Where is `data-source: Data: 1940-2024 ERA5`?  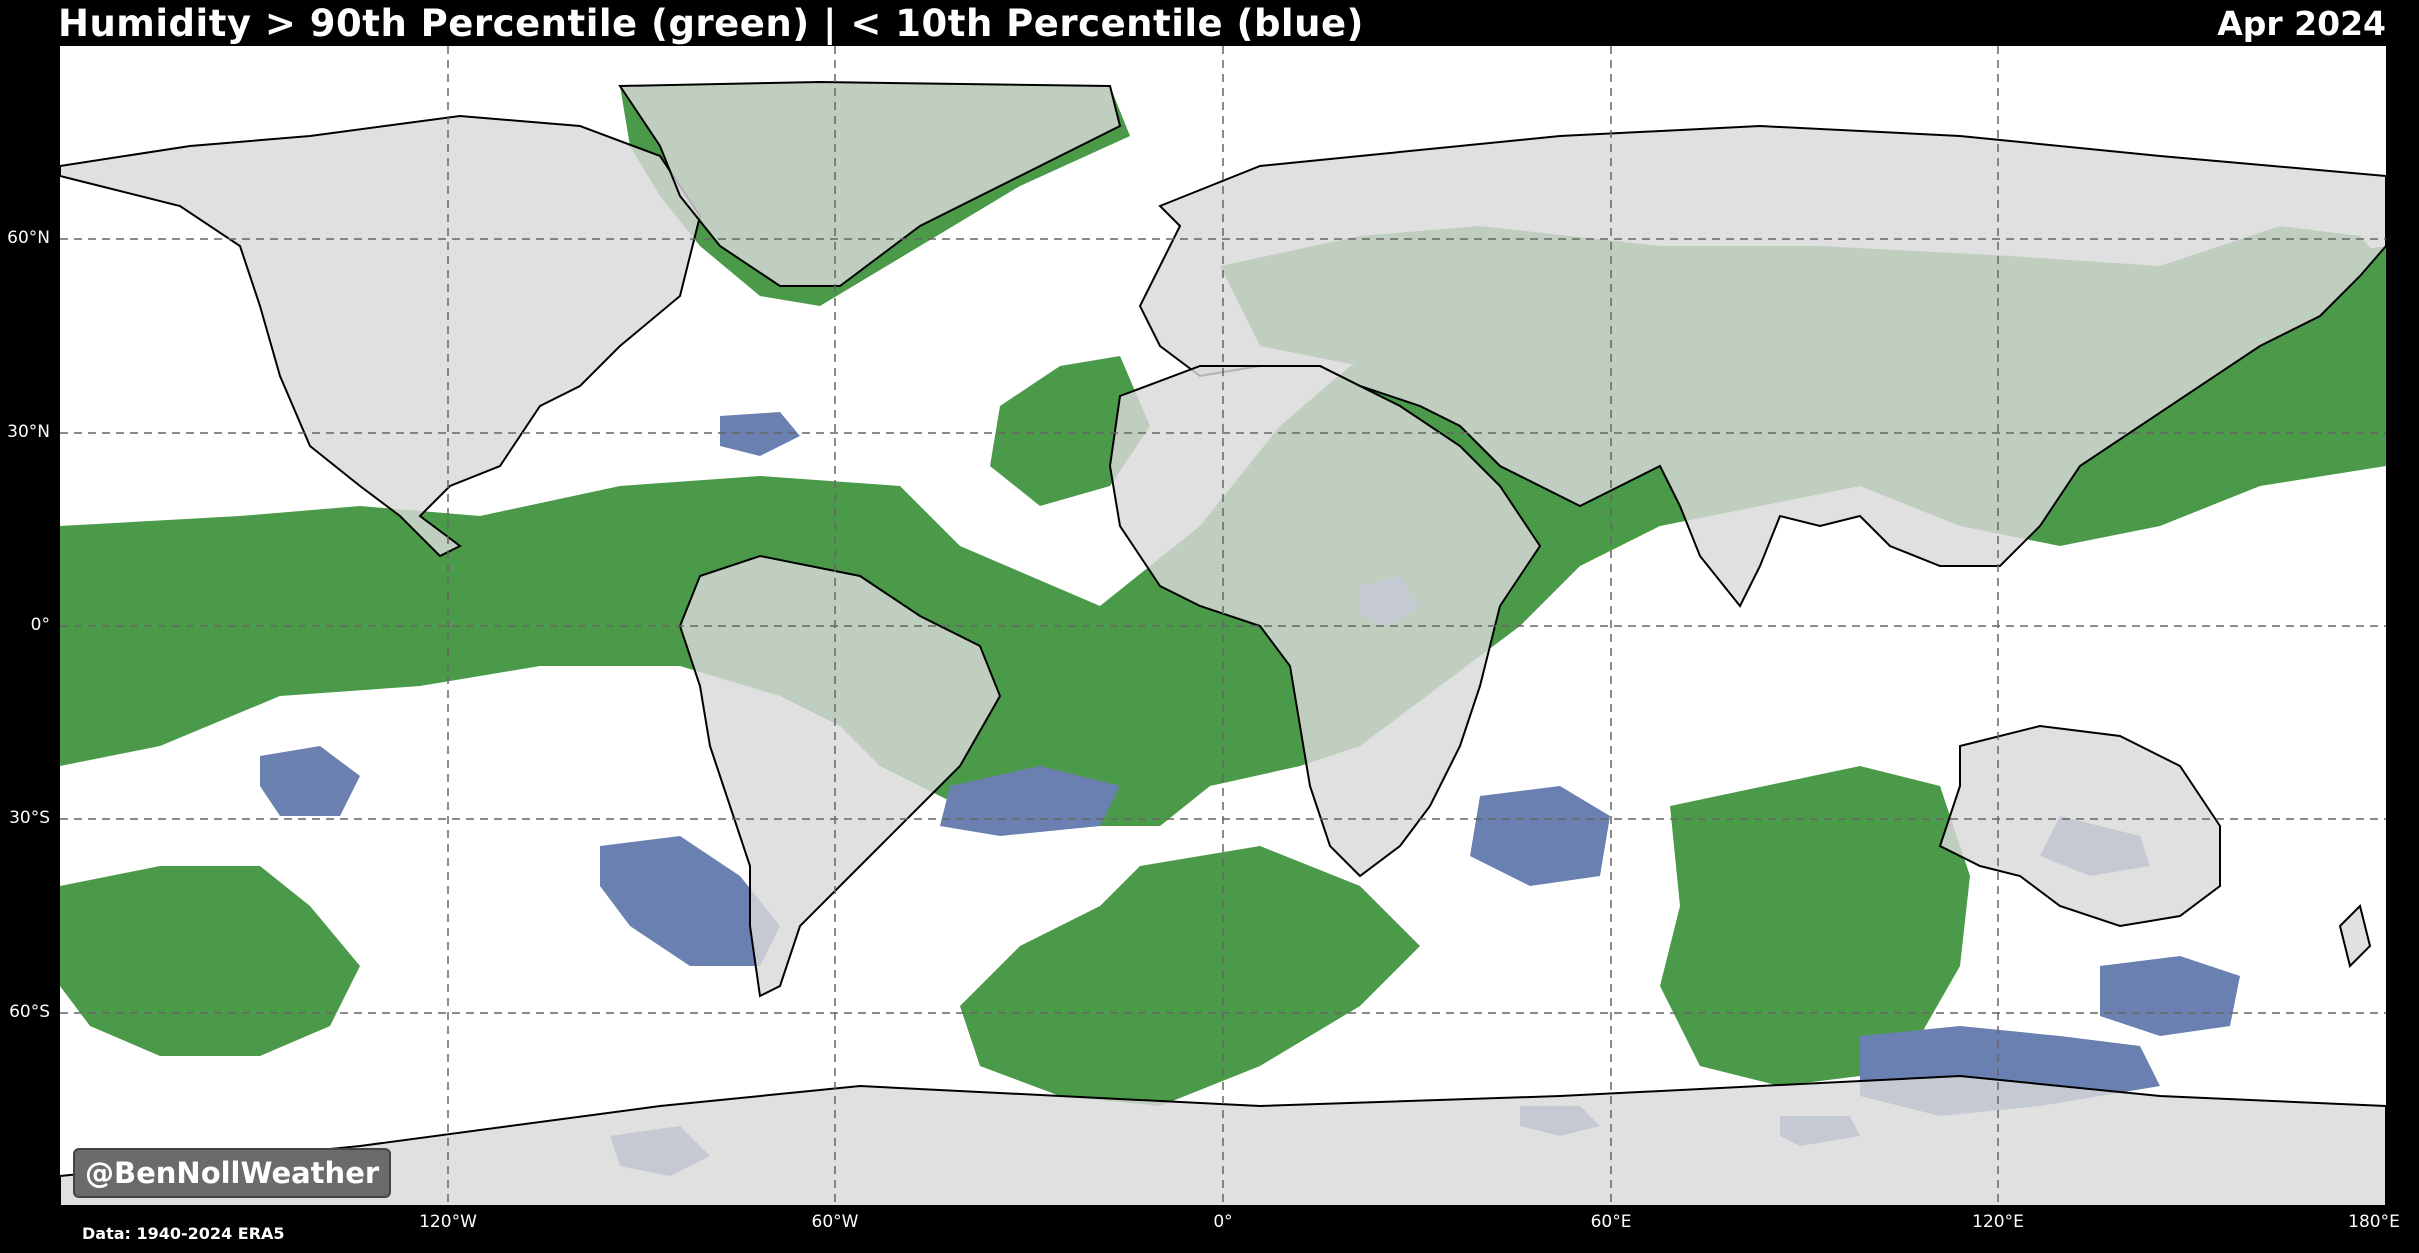
data-source: Data: 1940-2024 ERA5 is located at coordinates (183, 1233).